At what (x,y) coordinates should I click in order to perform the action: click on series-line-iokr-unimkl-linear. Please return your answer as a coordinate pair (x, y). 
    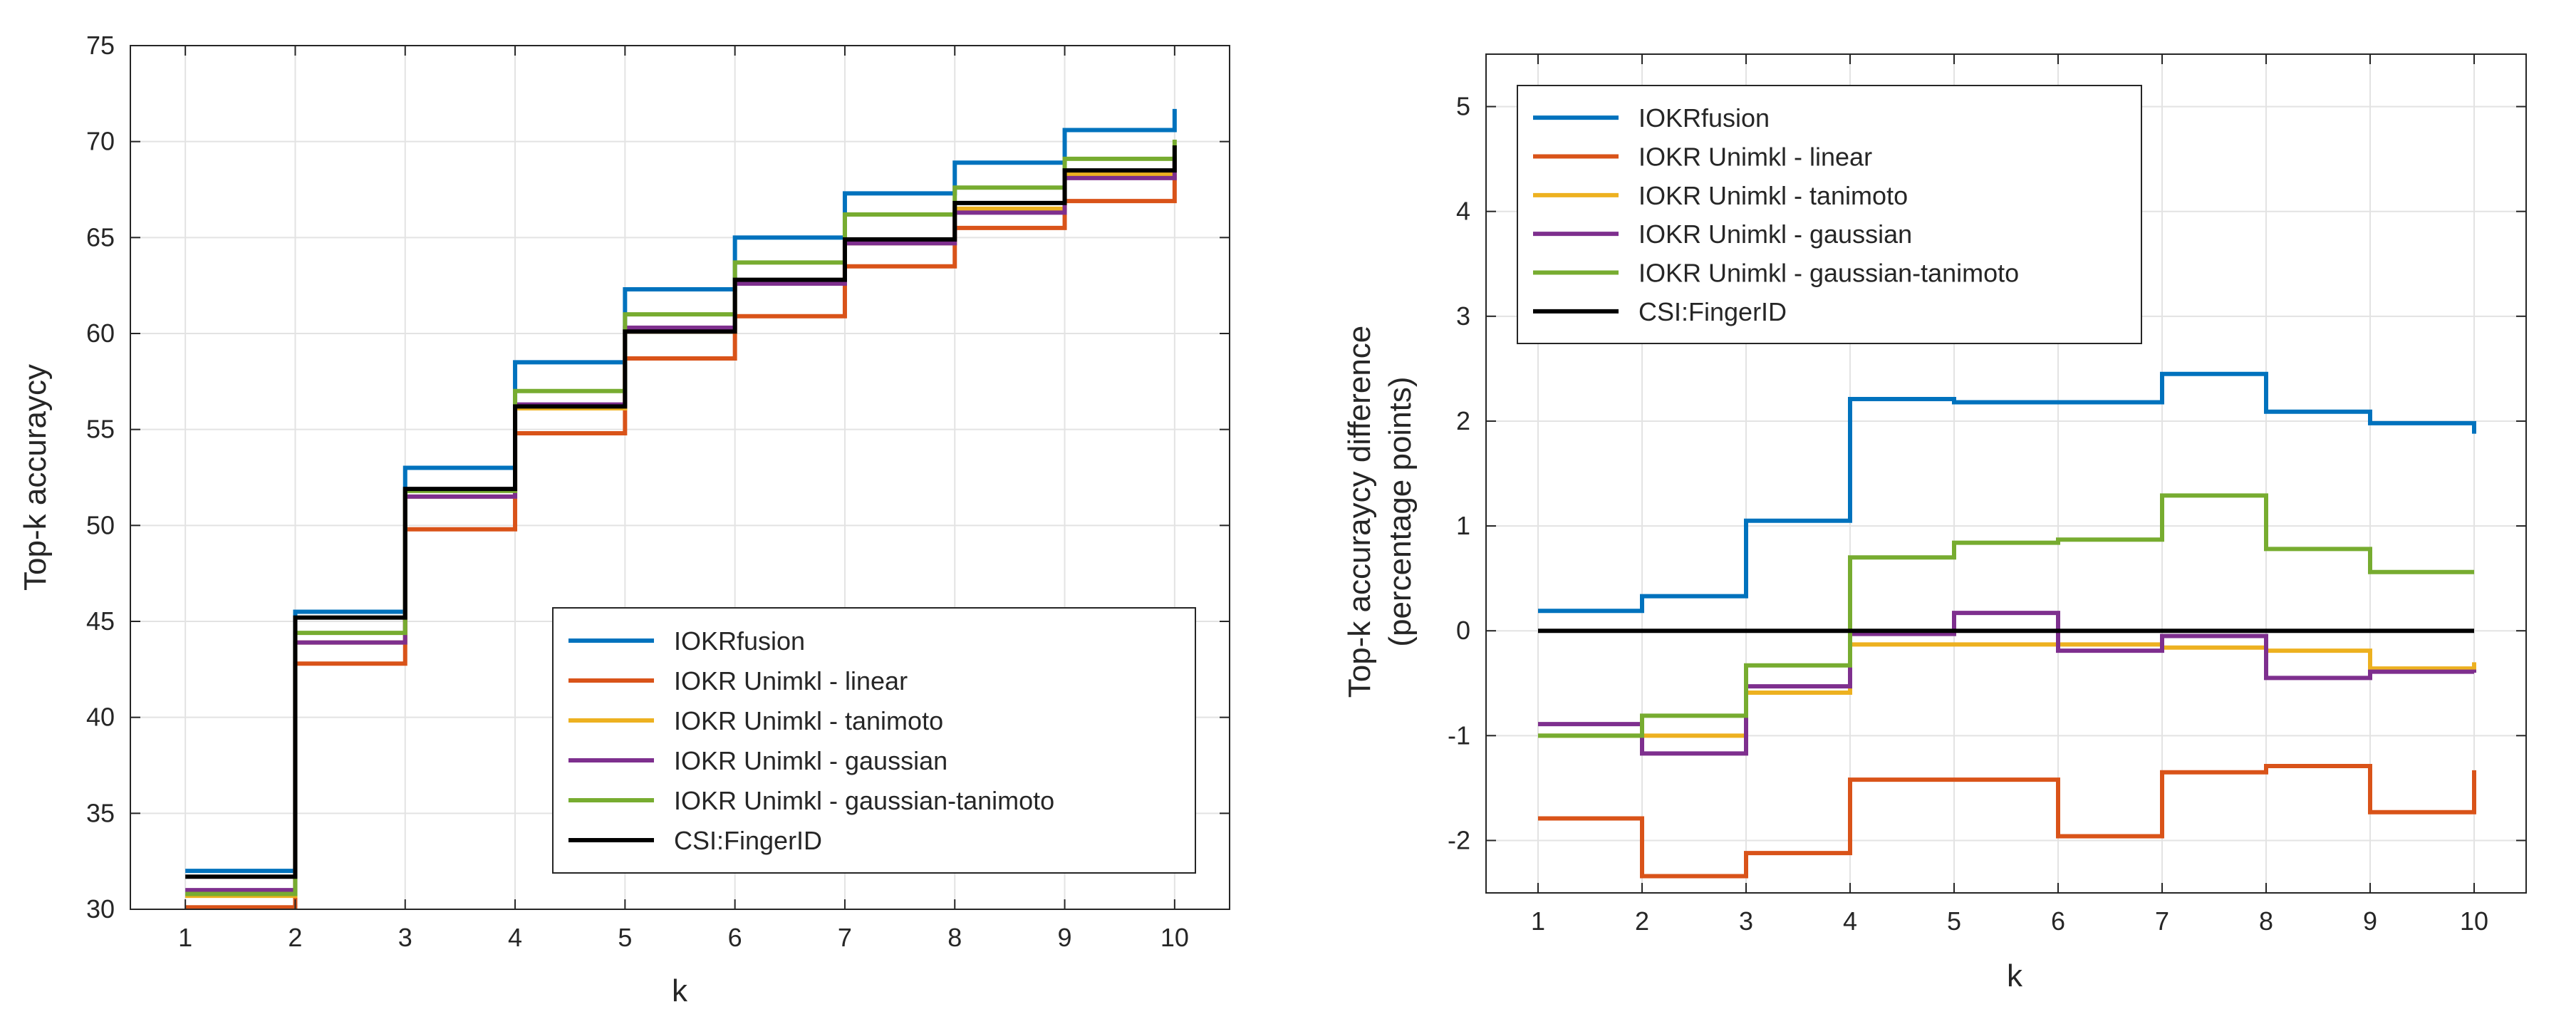
    Looking at the image, I should click on (2007, 821).